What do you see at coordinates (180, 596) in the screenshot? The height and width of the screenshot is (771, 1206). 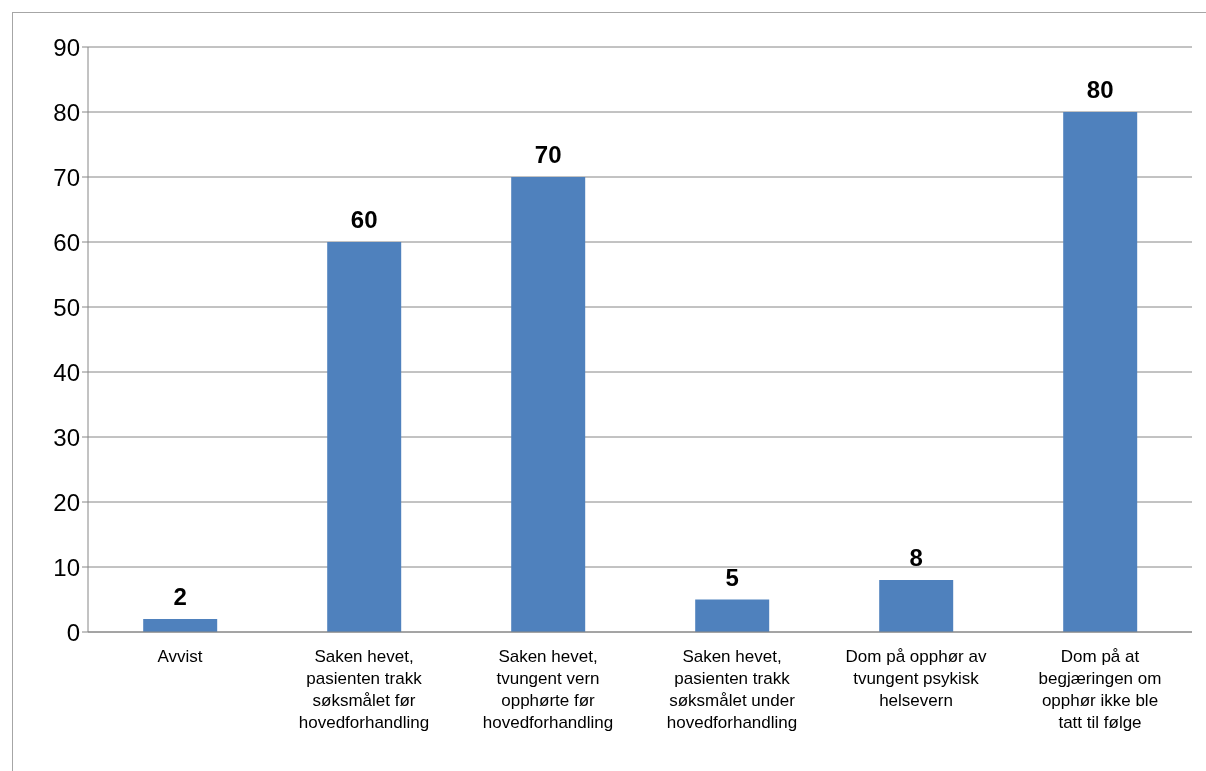 I see `data-label: 2` at bounding box center [180, 596].